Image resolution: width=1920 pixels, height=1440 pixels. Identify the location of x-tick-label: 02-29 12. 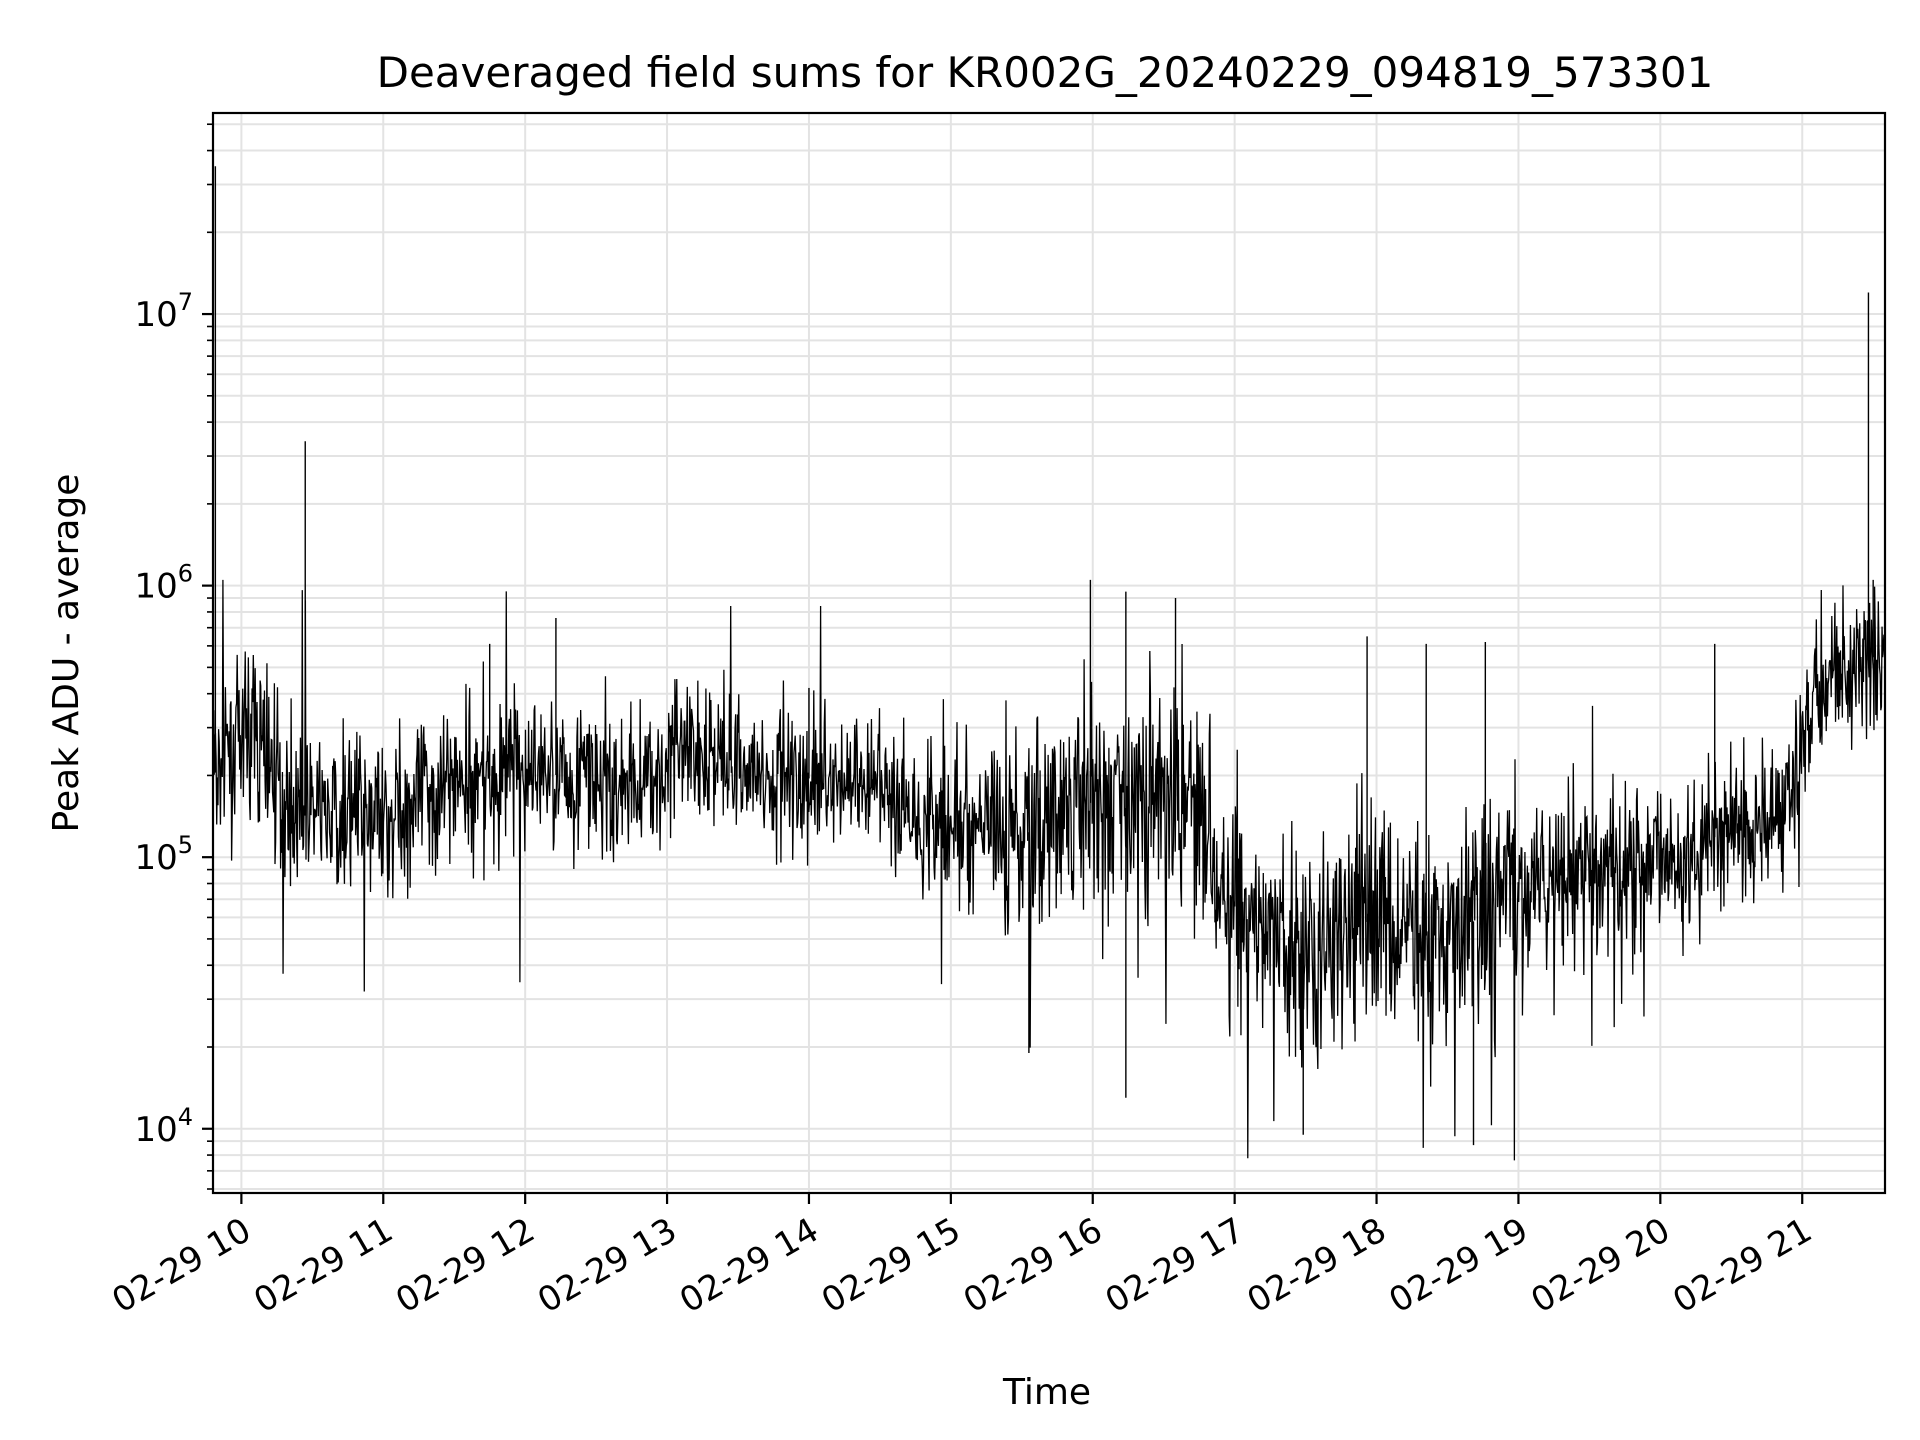
(465, 1265).